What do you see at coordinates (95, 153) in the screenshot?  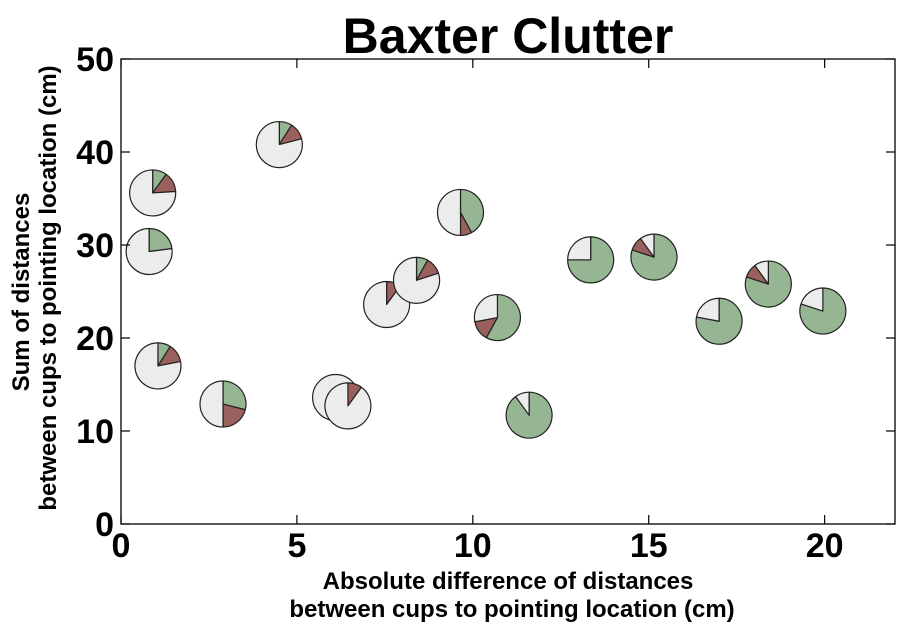 I see `y-tick-label: 40` at bounding box center [95, 153].